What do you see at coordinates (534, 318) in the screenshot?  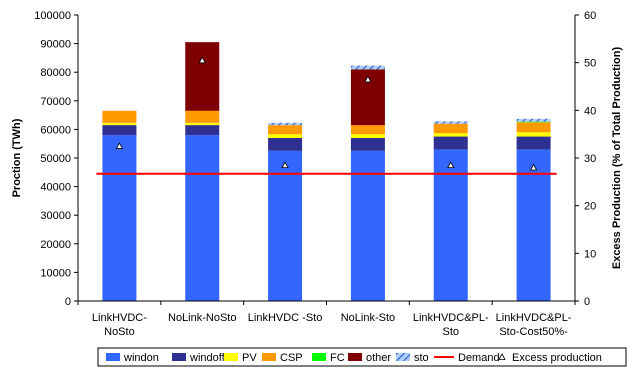 I see `x-tick-label-5-0: LinkHVDC&PL-` at bounding box center [534, 318].